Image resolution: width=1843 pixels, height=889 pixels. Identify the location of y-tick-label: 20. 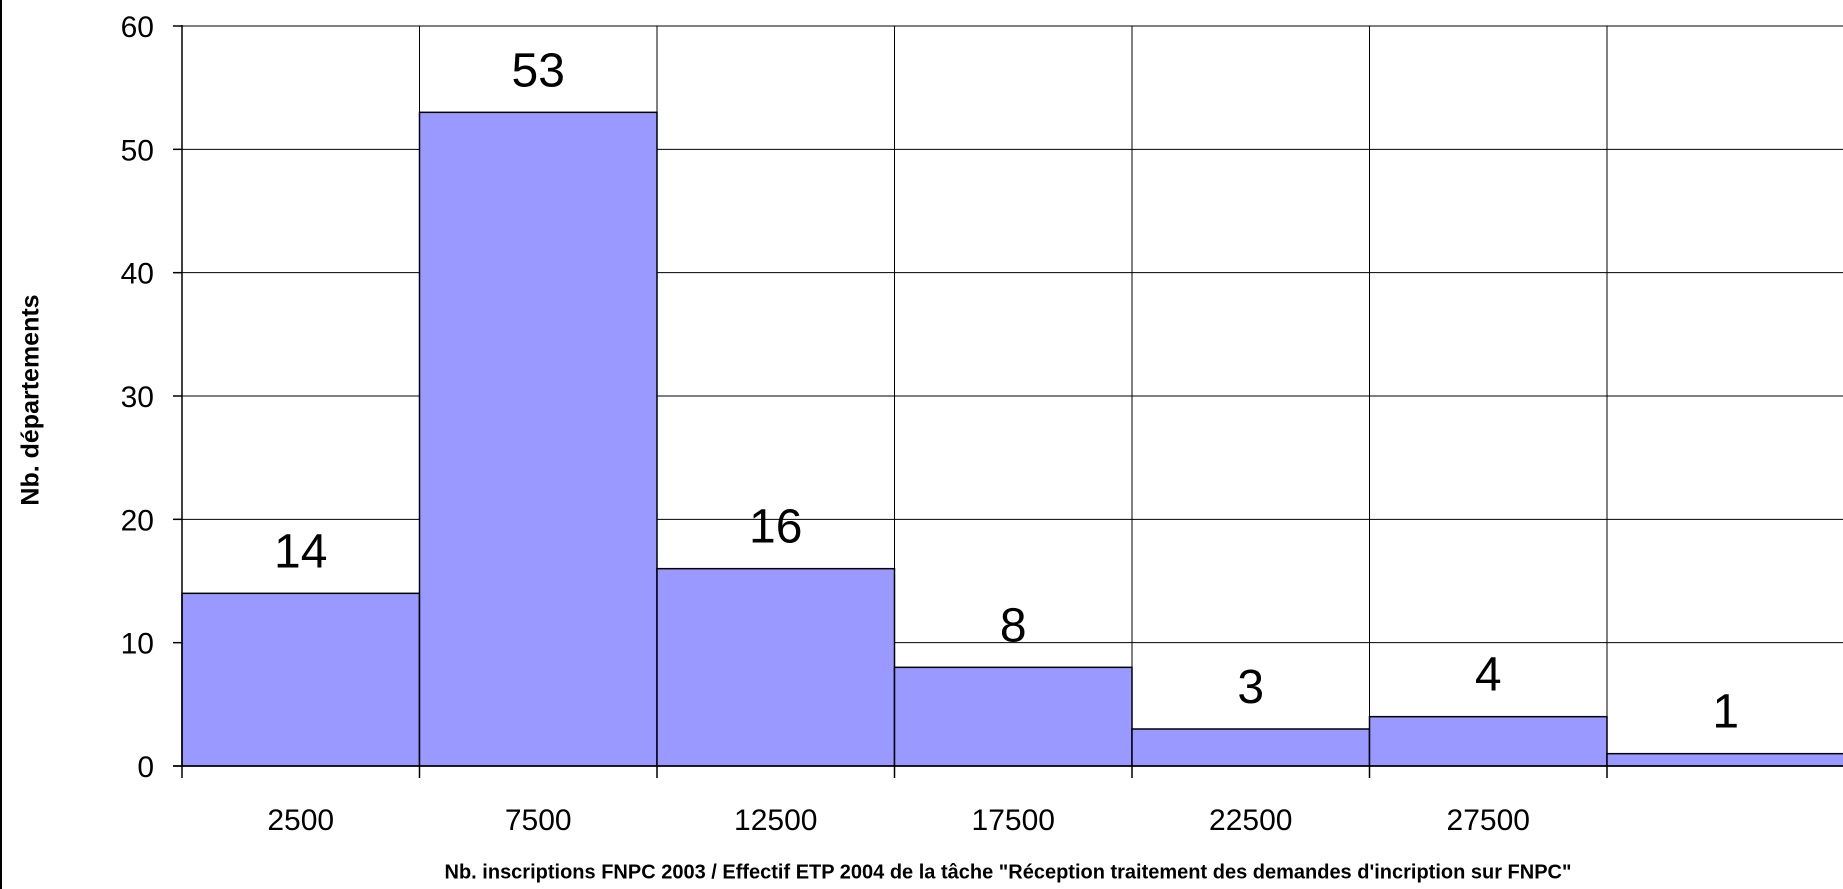
(137, 520).